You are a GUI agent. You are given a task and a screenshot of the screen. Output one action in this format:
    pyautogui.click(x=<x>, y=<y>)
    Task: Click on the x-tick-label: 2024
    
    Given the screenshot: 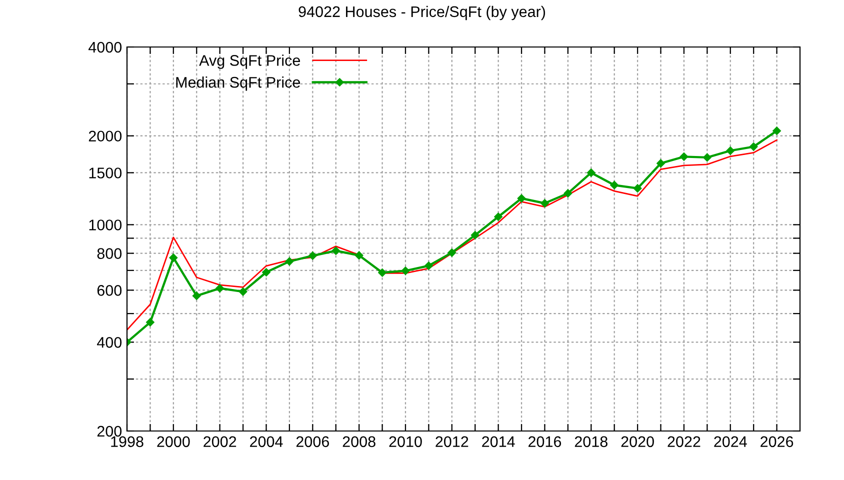 What is the action you would take?
    pyautogui.click(x=730, y=442)
    